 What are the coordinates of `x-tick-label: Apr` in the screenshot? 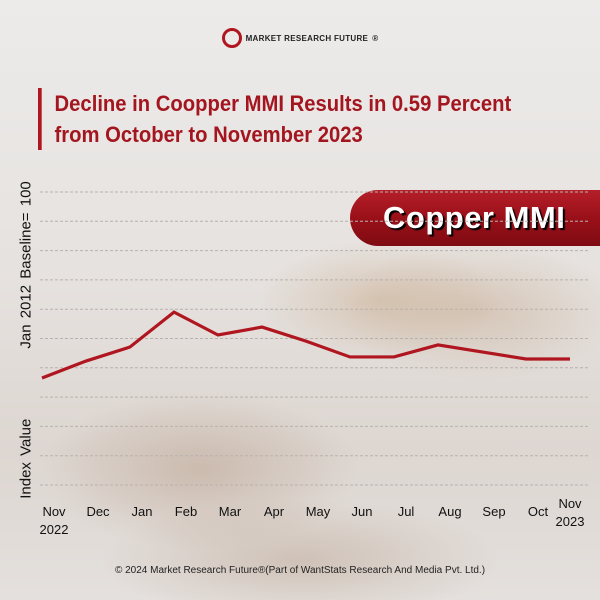 It's located at (274, 511).